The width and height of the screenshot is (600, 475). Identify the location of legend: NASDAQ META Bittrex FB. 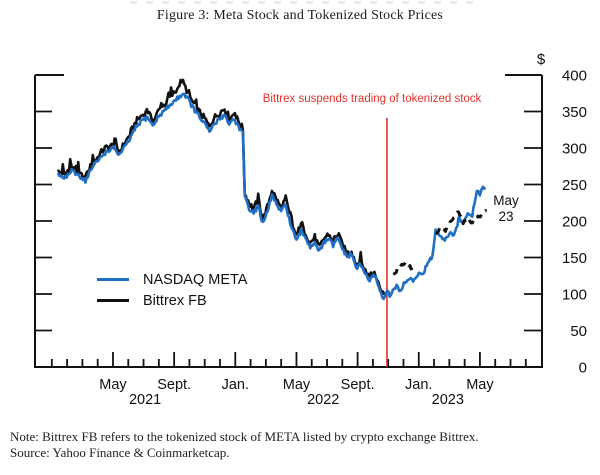
(172, 290).